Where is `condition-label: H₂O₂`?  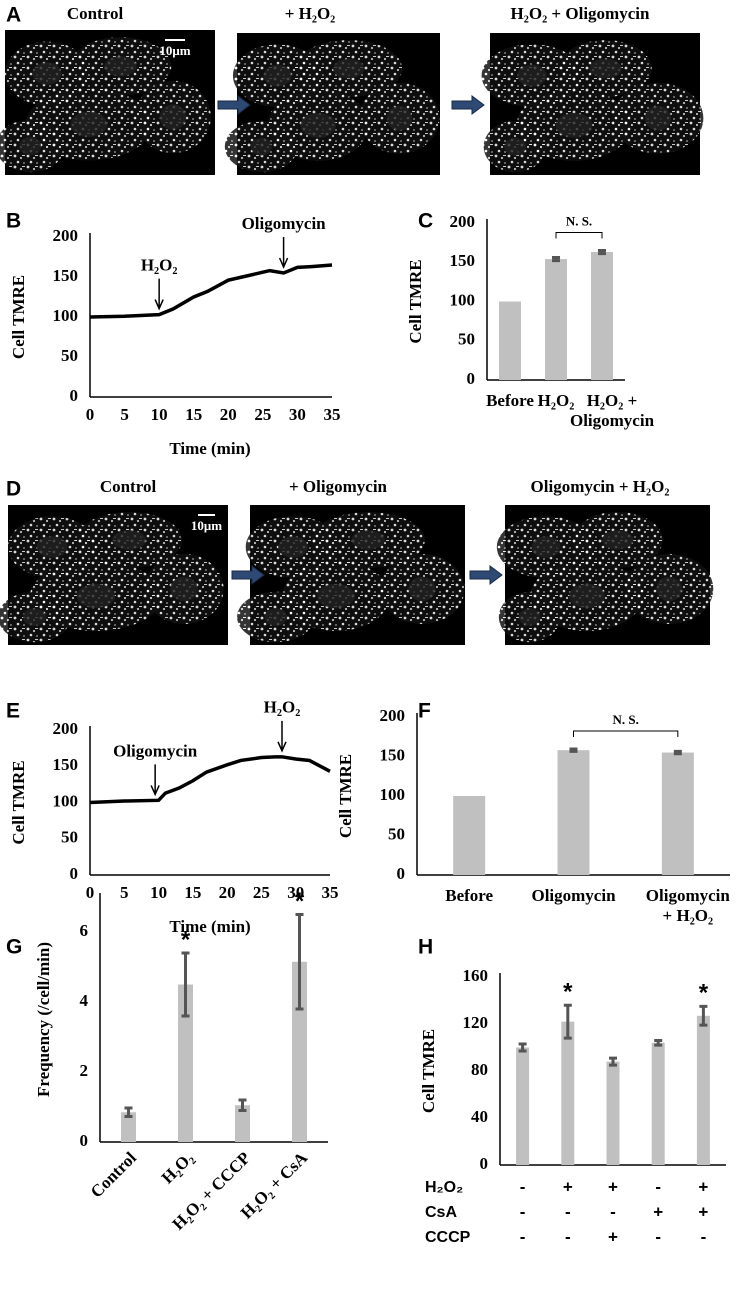 condition-label: H₂O₂ is located at coordinates (444, 1187).